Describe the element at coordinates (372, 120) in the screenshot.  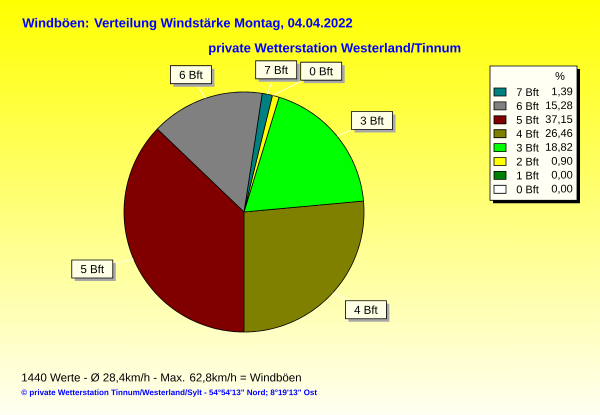
I see `slice-label: 3 Bft` at that location.